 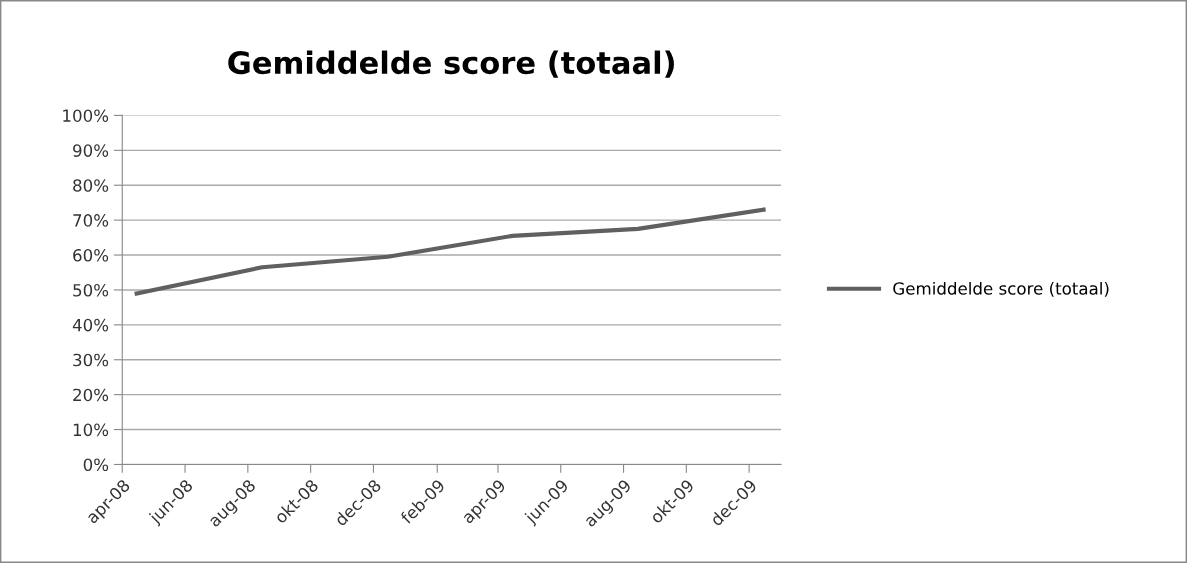 What do you see at coordinates (91, 395) in the screenshot?
I see `y-tick-label: 20%` at bounding box center [91, 395].